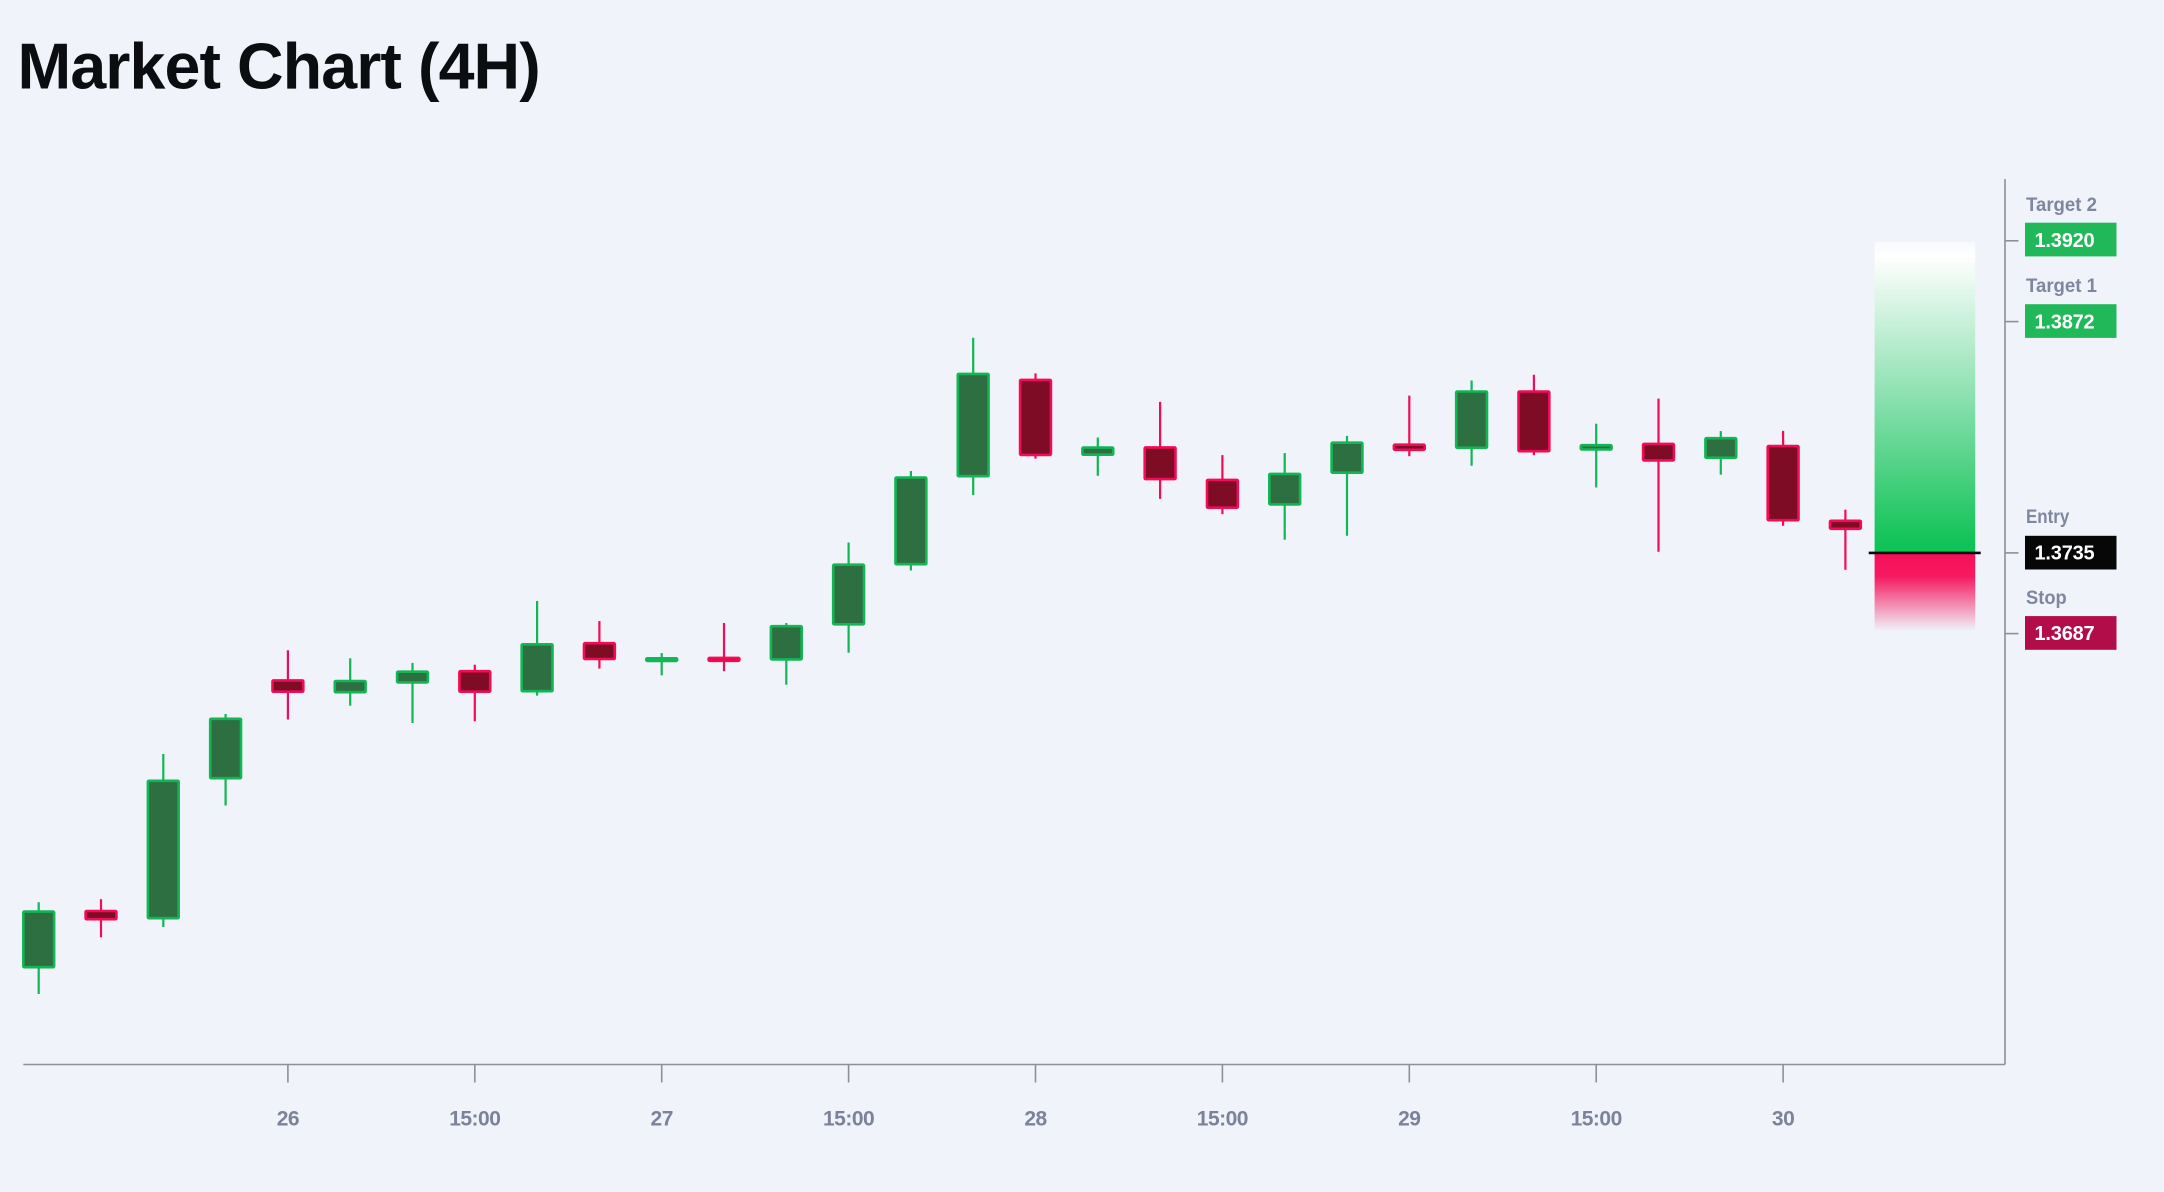  Describe the element at coordinates (279, 67) in the screenshot. I see `svg-text: Market Chart (4H)` at that location.